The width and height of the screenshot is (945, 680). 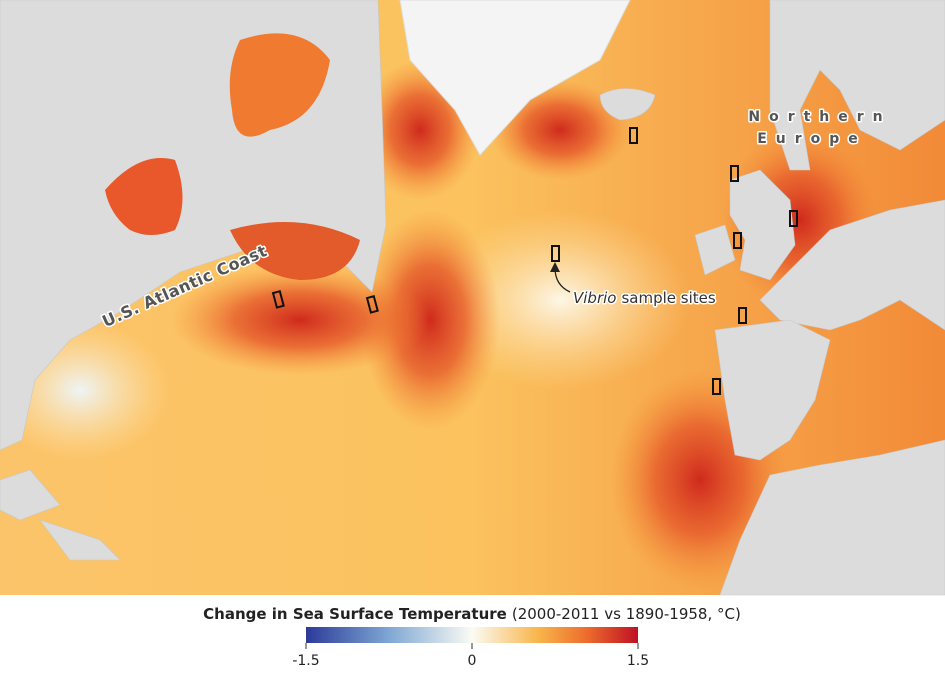 I want to click on iceland, so click(x=627, y=104).